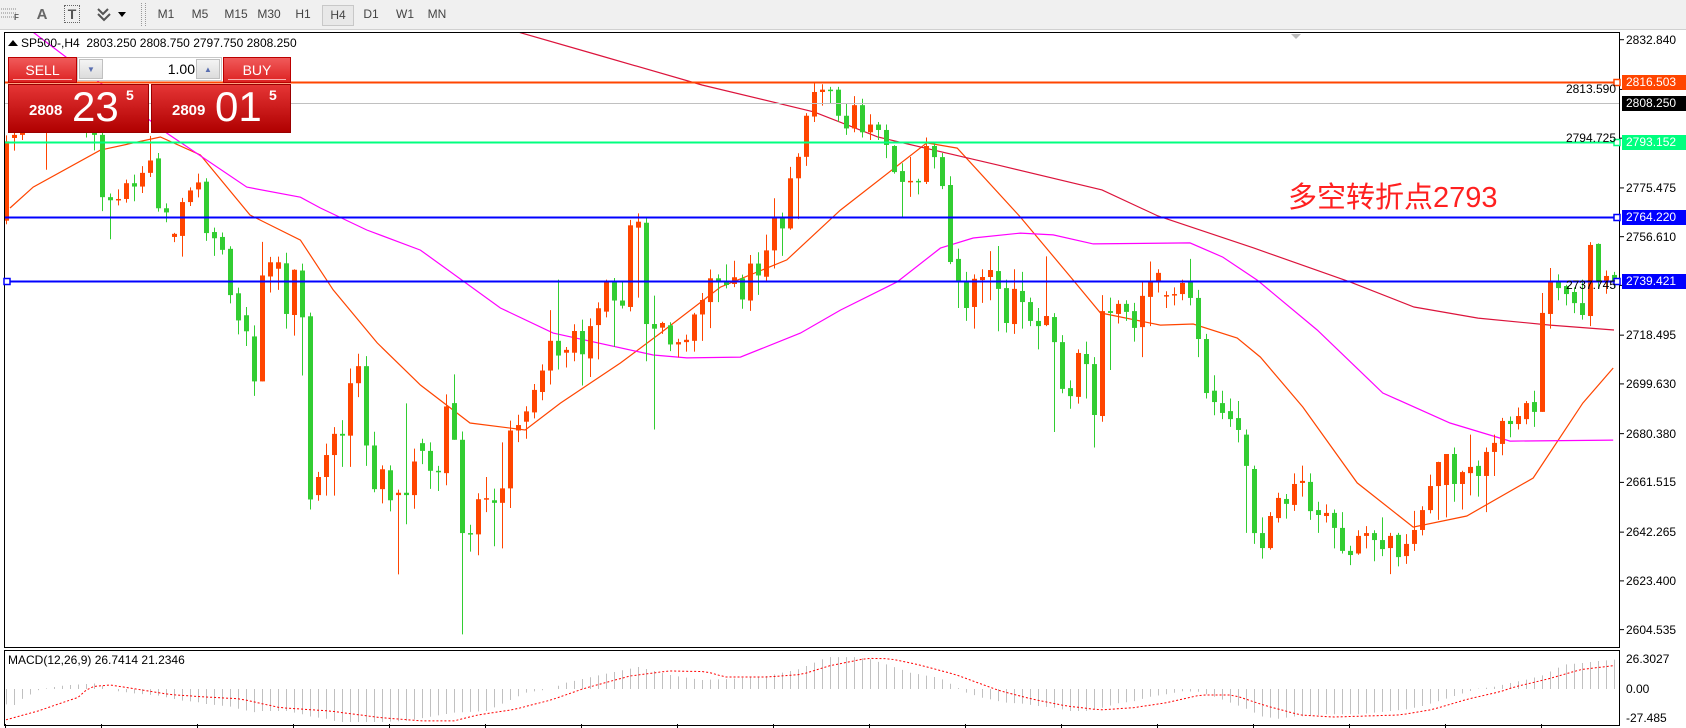 The height and width of the screenshot is (728, 1686). Describe the element at coordinates (1651, 433) in the screenshot. I see `price-axis-label: 2680.380` at that location.